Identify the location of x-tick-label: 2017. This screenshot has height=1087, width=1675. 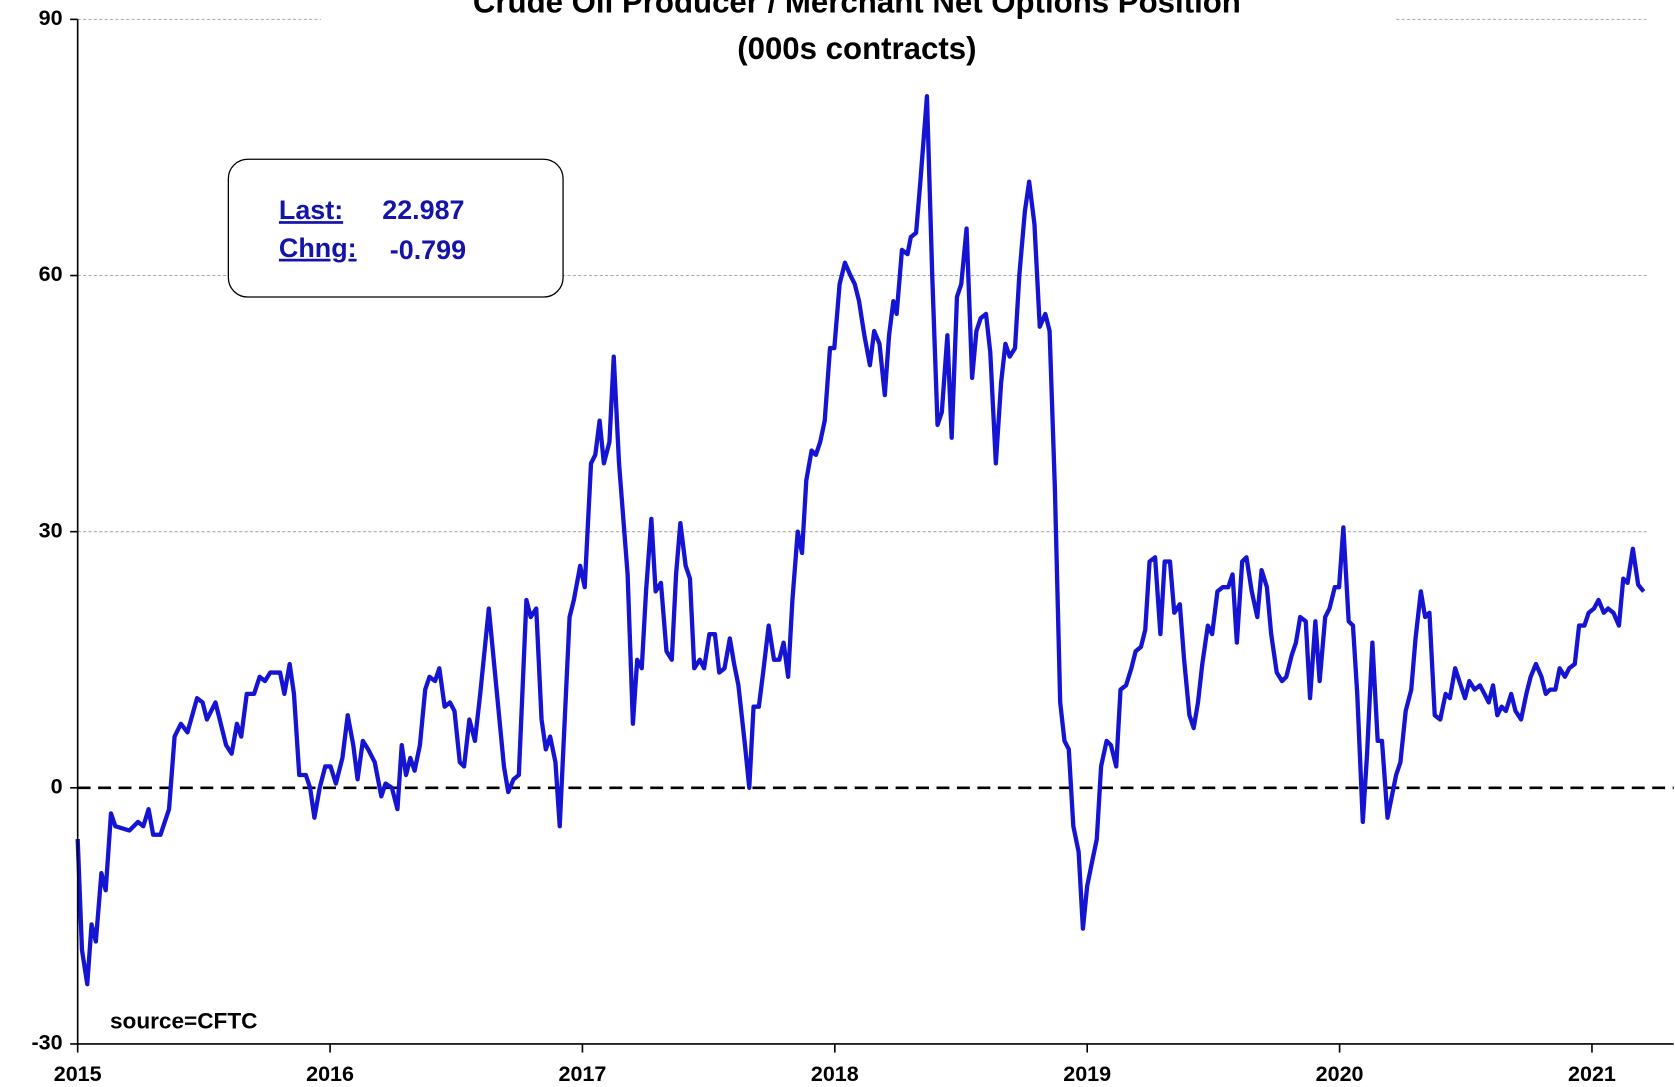
(583, 1074).